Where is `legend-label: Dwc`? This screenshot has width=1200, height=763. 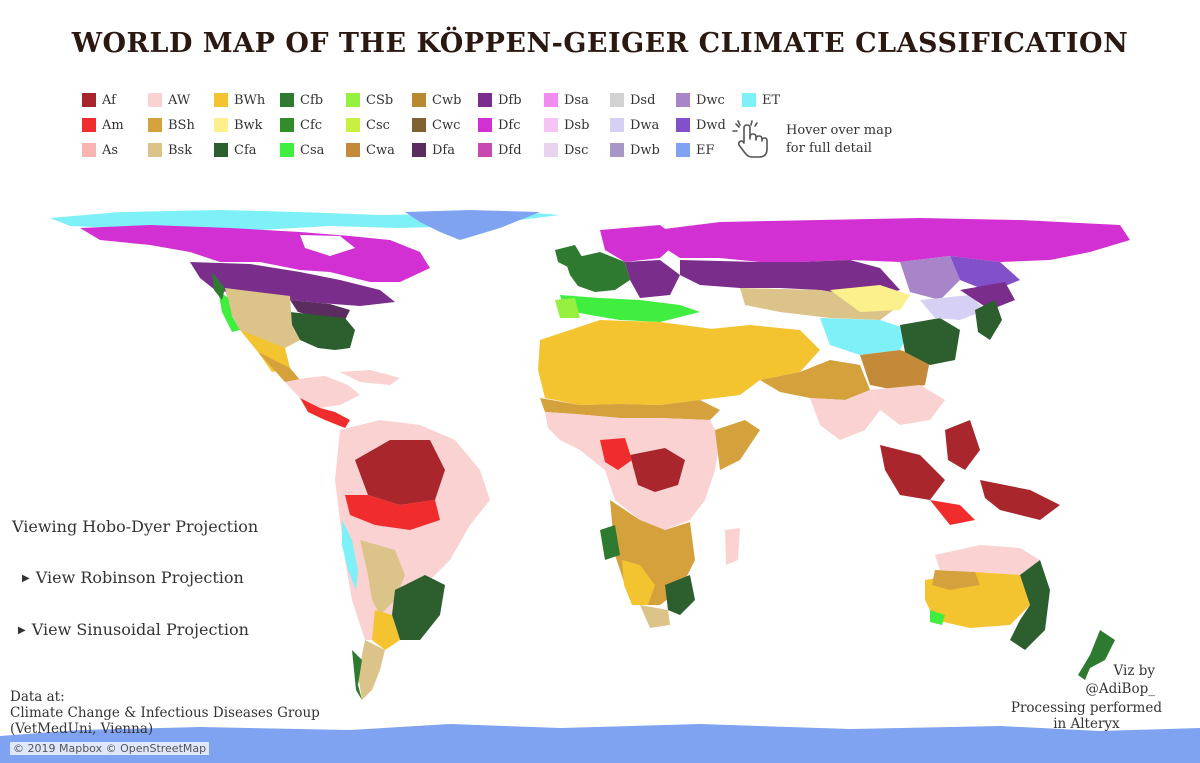 legend-label: Dwc is located at coordinates (710, 100).